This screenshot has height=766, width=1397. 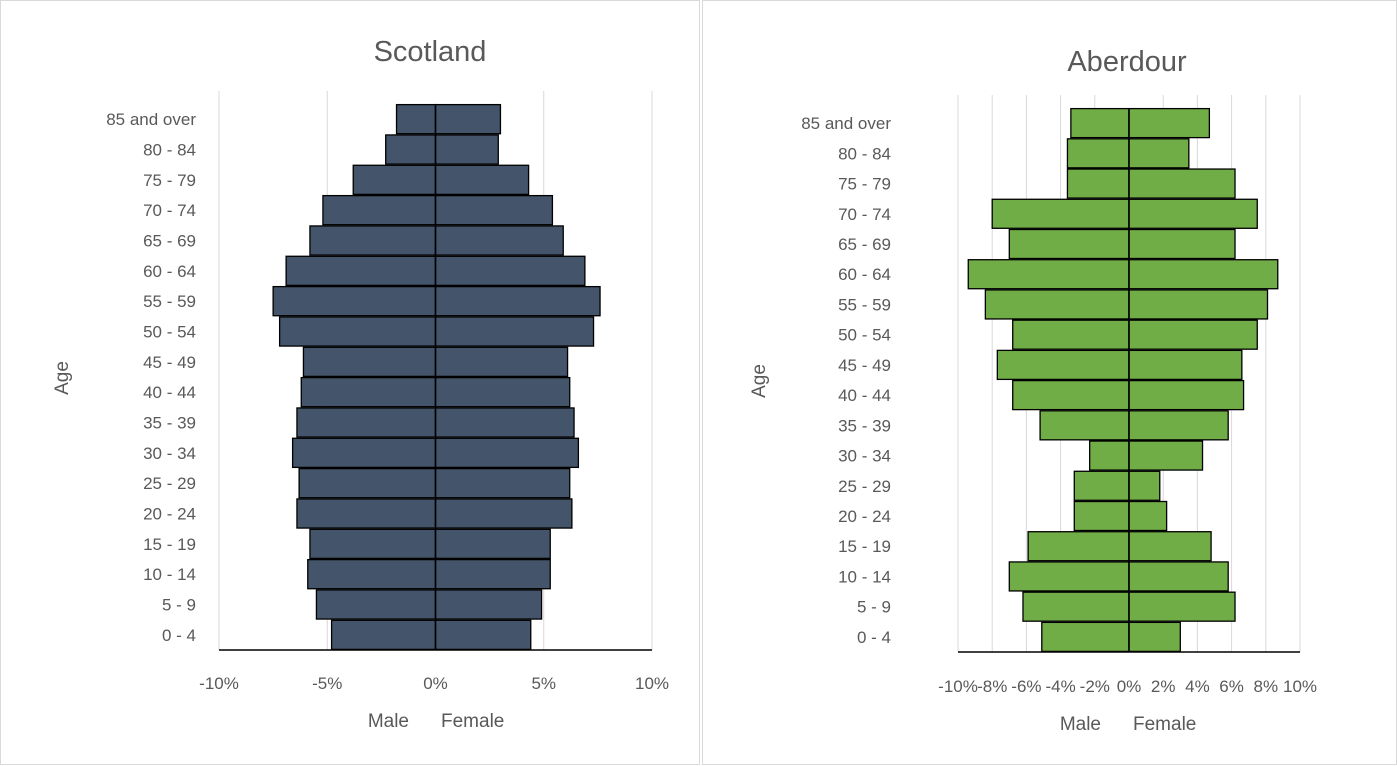 What do you see at coordinates (958, 686) in the screenshot?
I see `x-tick-label: -10%` at bounding box center [958, 686].